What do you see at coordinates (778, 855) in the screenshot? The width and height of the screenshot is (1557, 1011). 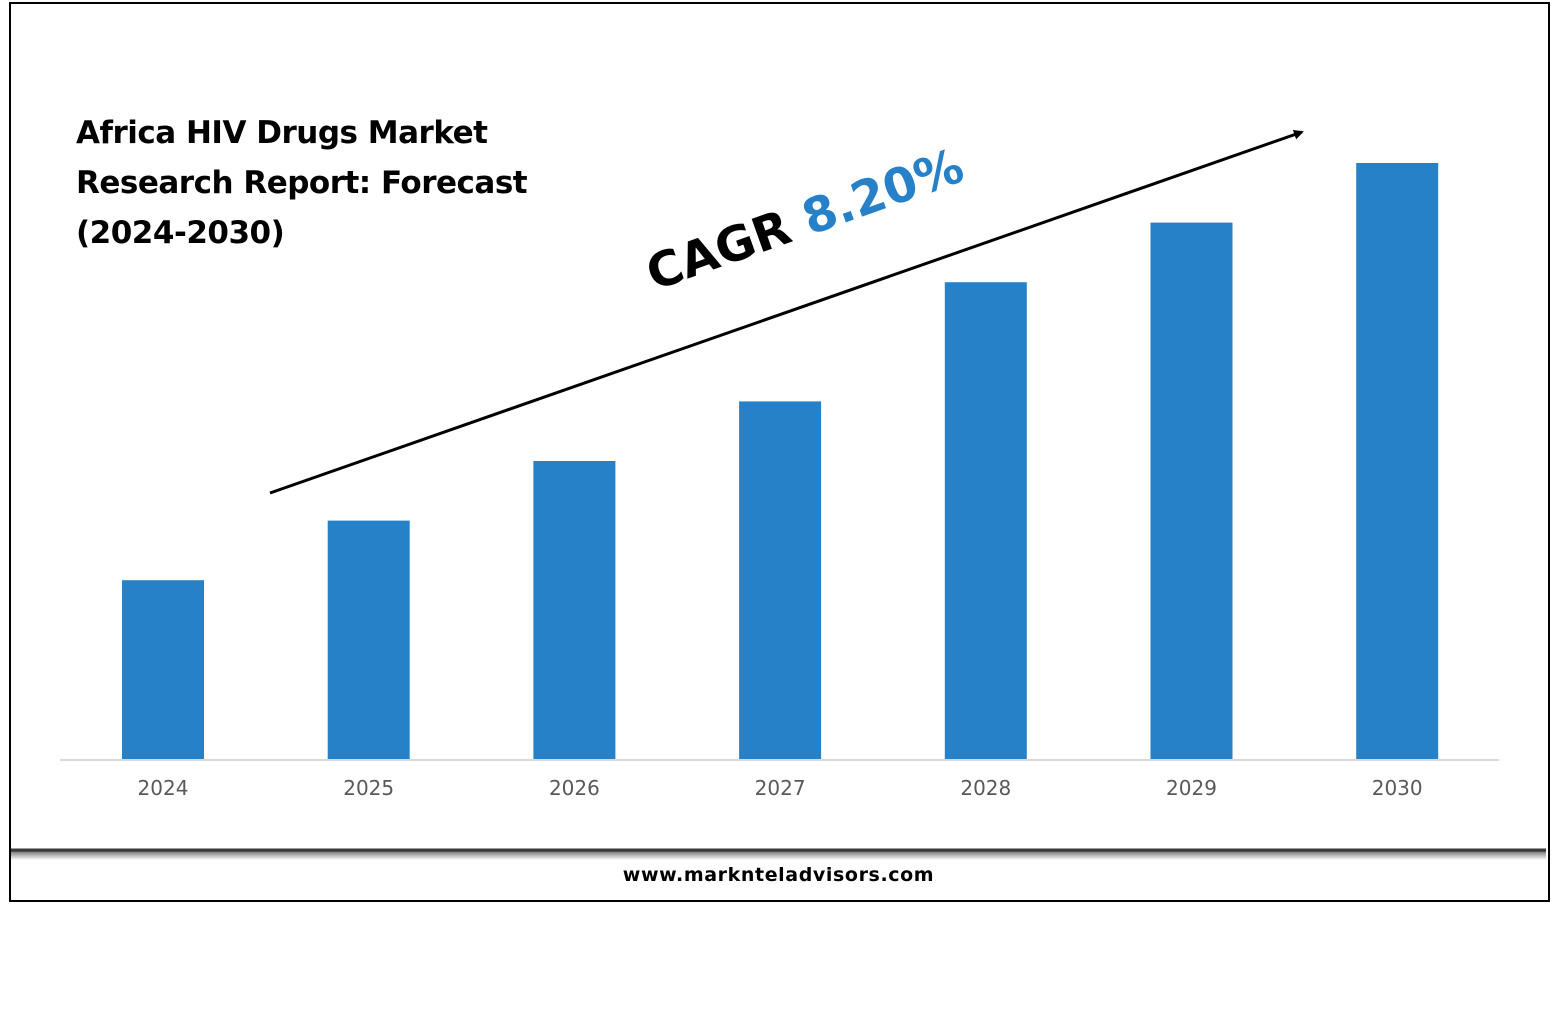 I see `footer-separator-shadow` at bounding box center [778, 855].